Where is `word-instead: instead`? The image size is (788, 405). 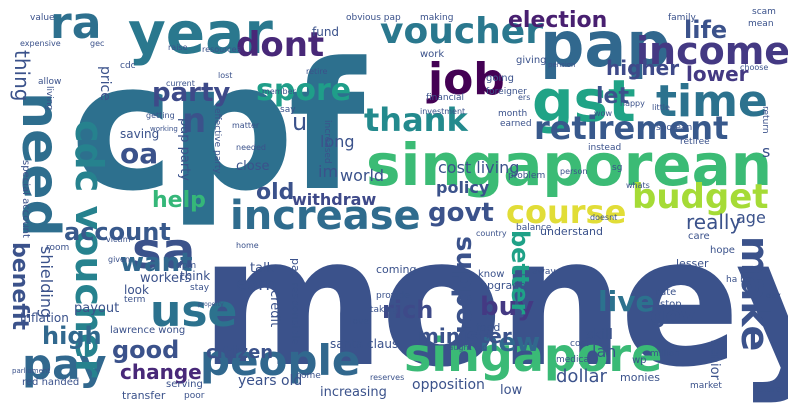
word-instead: instead is located at coordinates (605, 148).